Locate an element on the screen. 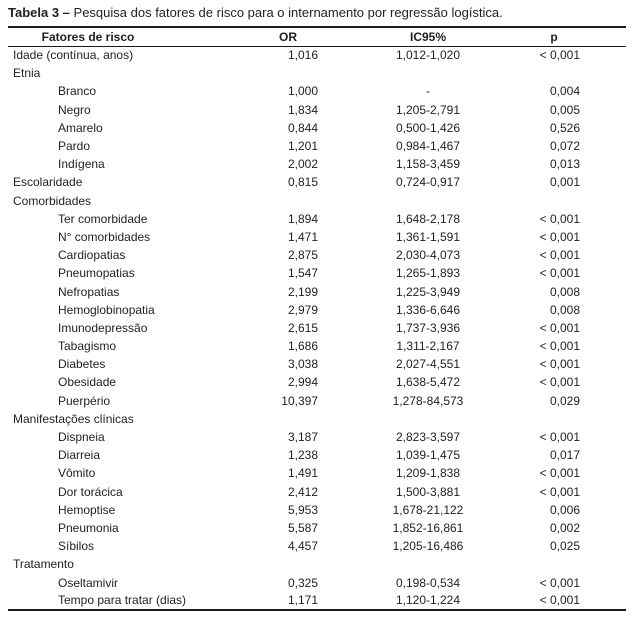 This screenshot has height=625, width=634. risk-factor-cell: Tratamento is located at coordinates (43, 564).